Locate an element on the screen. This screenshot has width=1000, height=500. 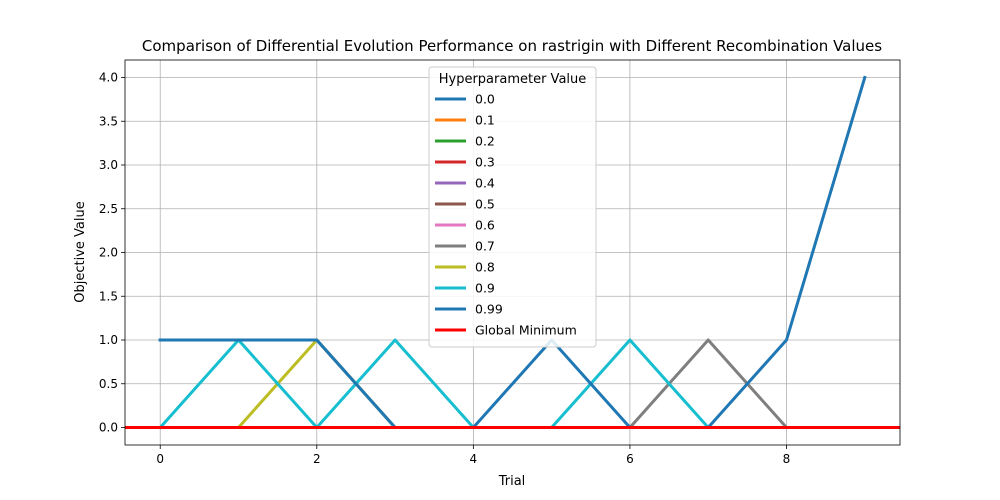
y-tick-label: 3.5 is located at coordinates (108, 121).